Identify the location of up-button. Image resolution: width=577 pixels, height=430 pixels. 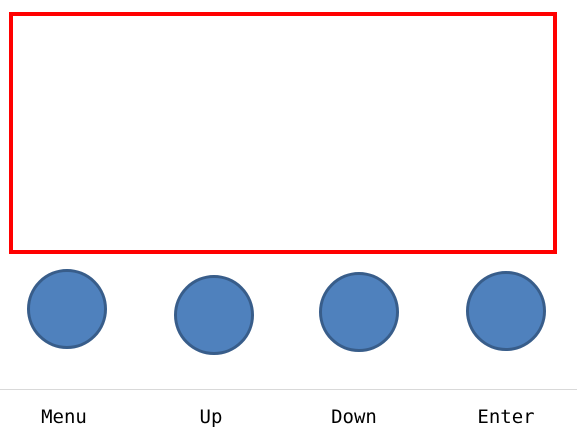
(214, 315).